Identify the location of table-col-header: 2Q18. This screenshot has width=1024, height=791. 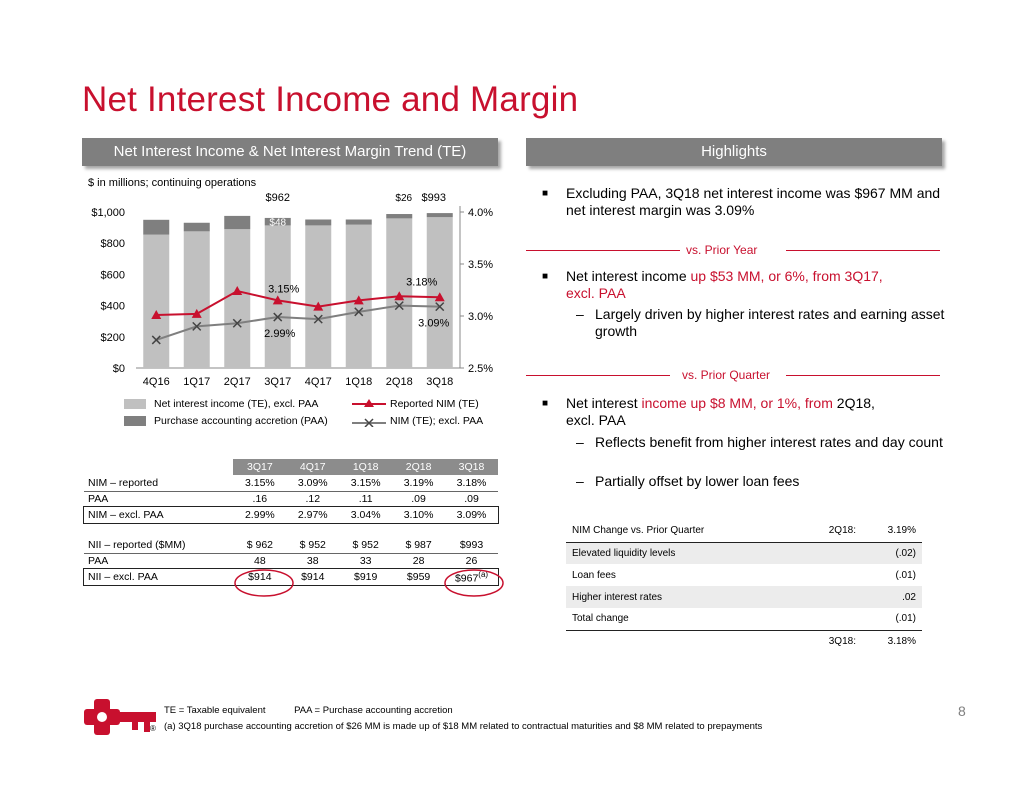
(419, 467).